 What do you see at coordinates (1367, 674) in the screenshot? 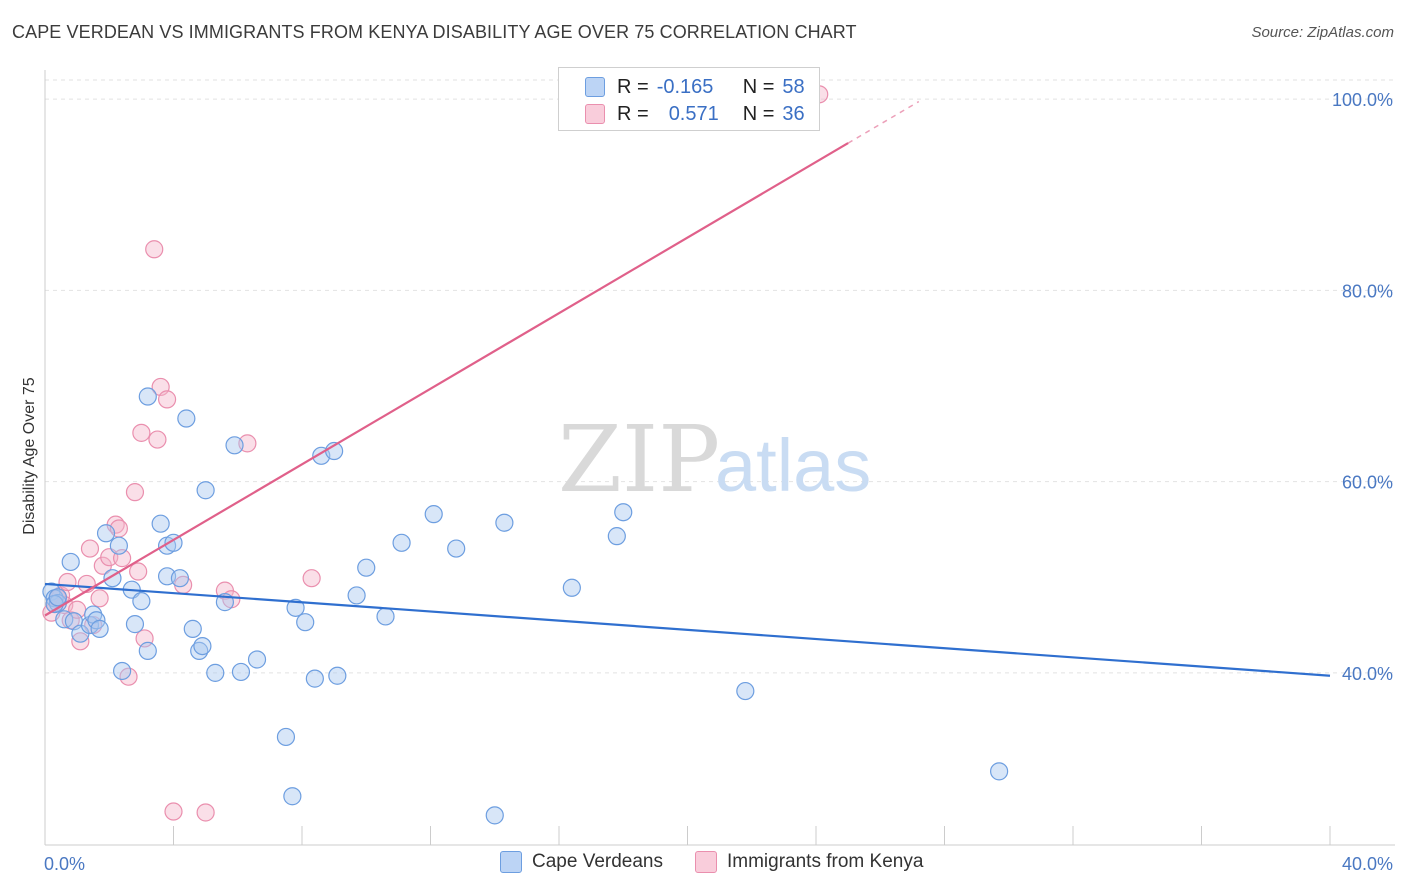
I see `y-tick-label: 40.0%` at bounding box center [1367, 674].